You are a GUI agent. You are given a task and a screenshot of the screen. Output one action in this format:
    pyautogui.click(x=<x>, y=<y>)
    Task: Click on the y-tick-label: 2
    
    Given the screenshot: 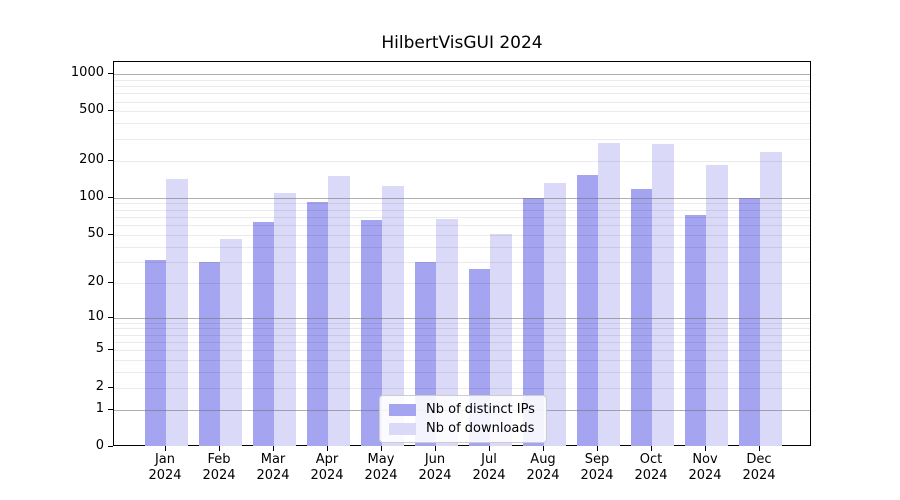 What is the action you would take?
    pyautogui.click(x=99, y=386)
    